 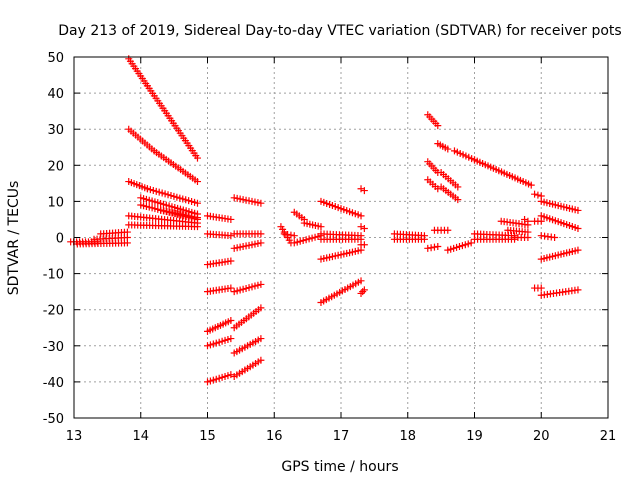 I want to click on y-tick-label: -30, so click(x=53, y=347).